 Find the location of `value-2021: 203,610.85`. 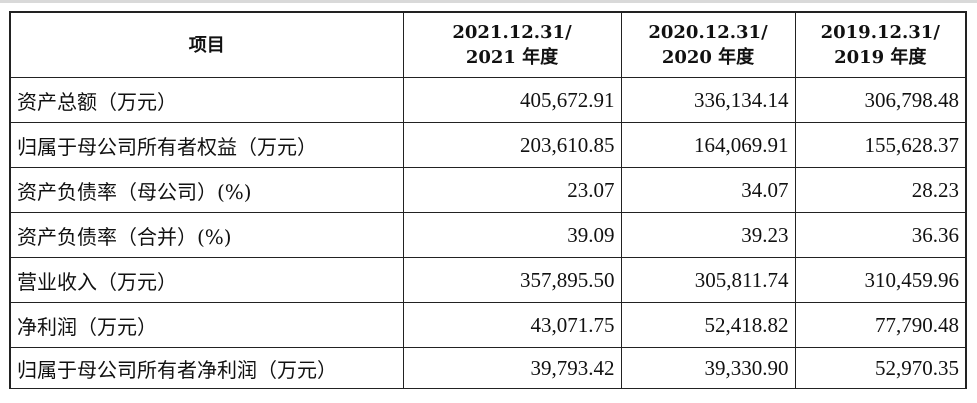

value-2021: 203,610.85 is located at coordinates (512, 145).